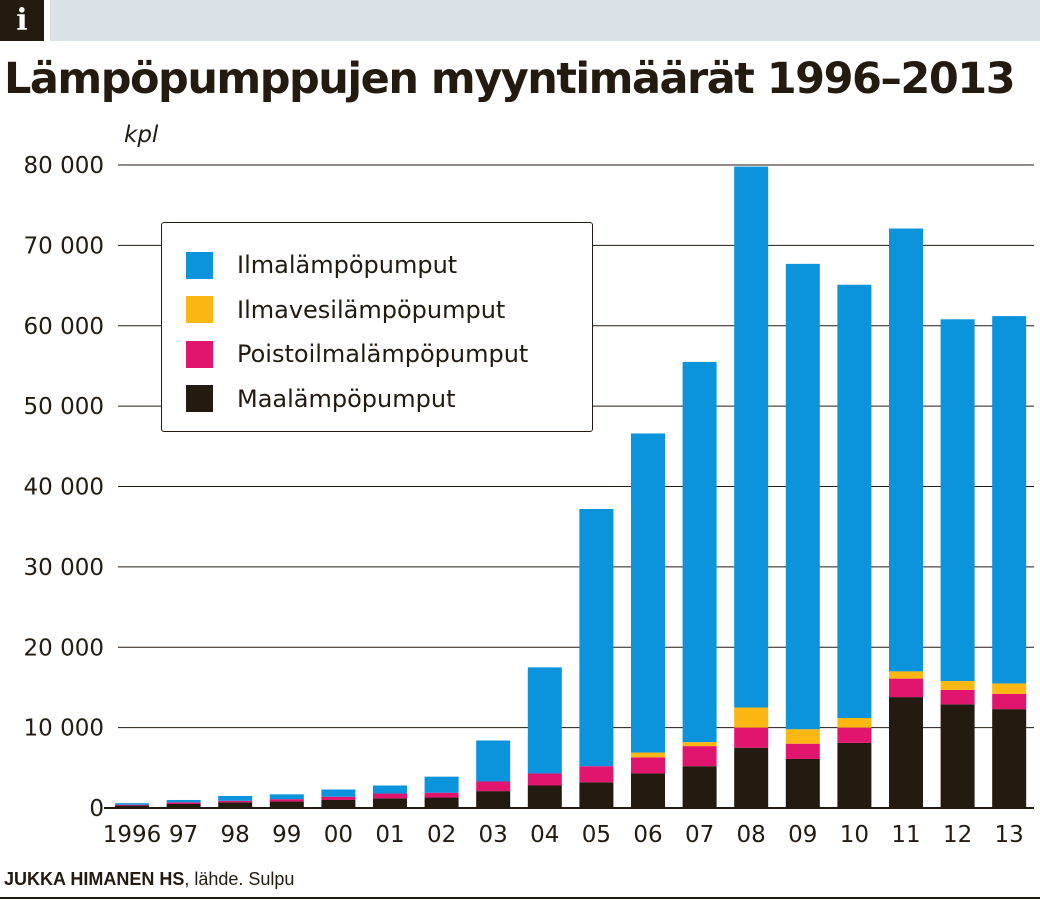  I want to click on credit-line: JUKKA HIMANEN HS, lähde. Sulpu, so click(149, 879).